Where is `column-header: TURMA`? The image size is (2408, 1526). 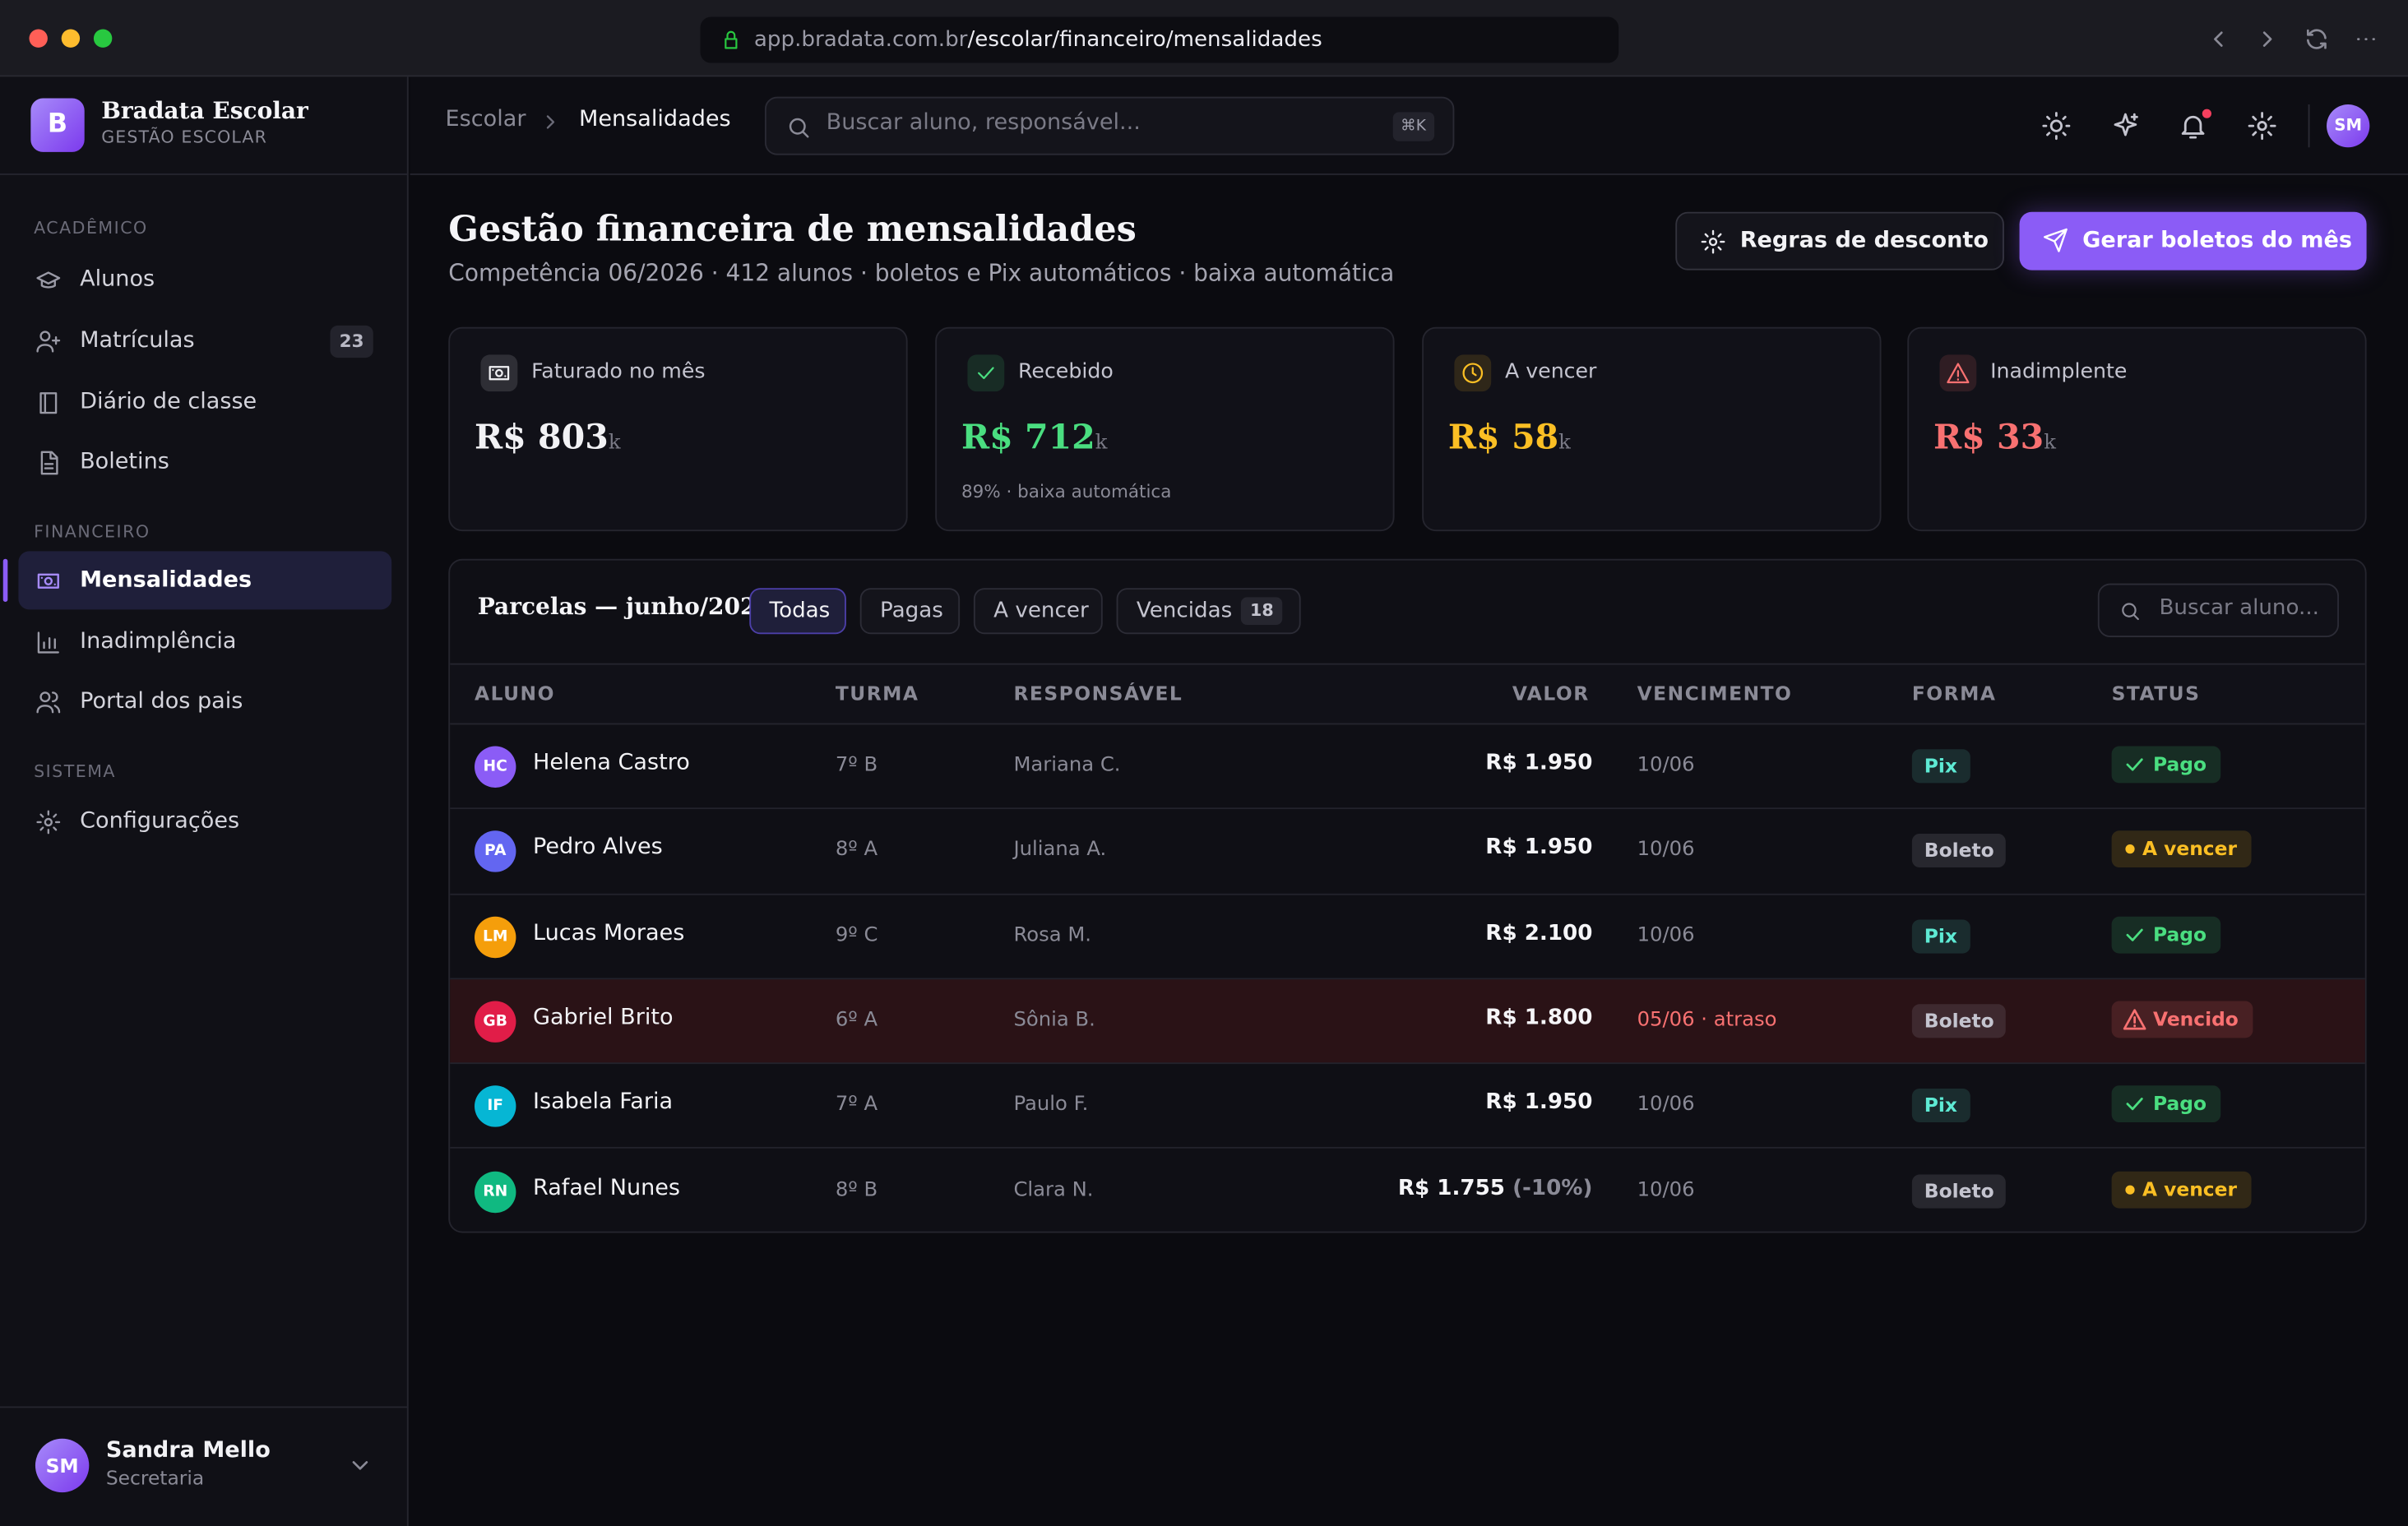 column-header: TURMA is located at coordinates (877, 693).